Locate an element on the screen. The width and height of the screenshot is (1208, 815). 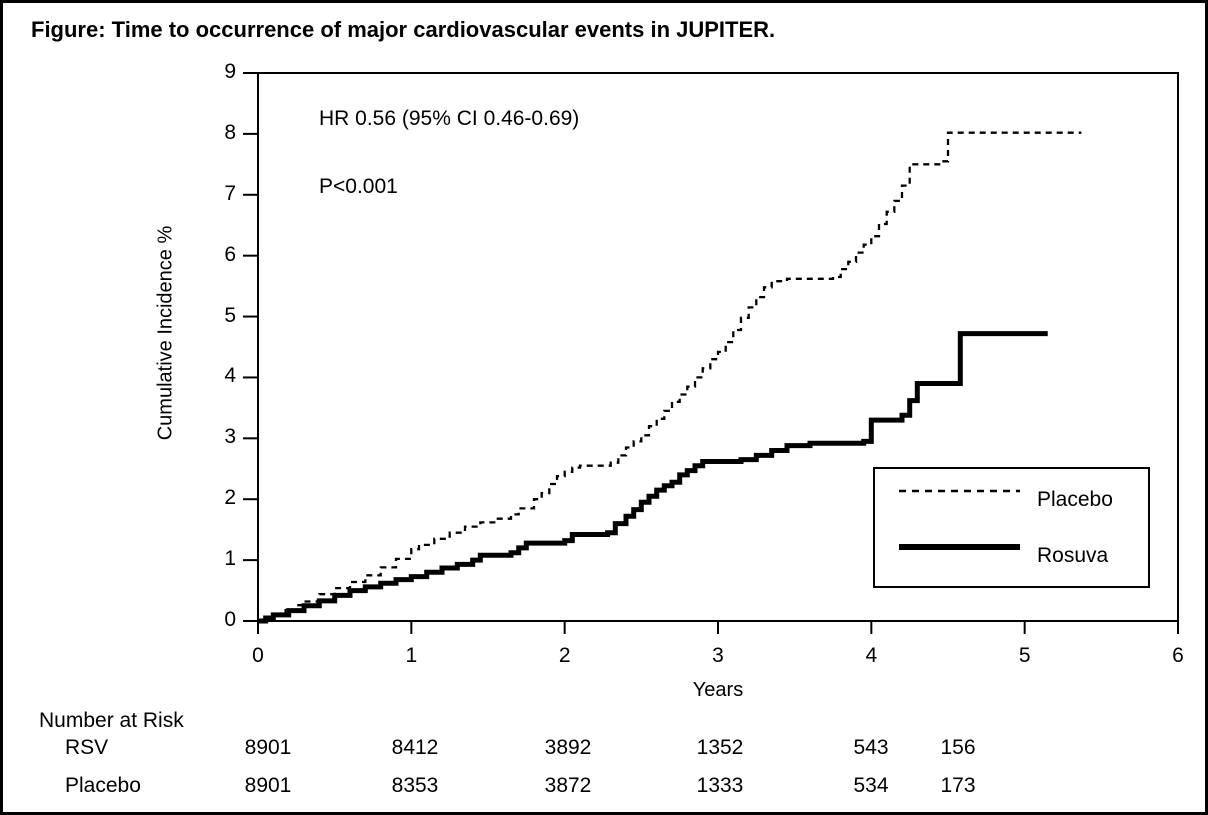
risk-value: 534 is located at coordinates (871, 785).